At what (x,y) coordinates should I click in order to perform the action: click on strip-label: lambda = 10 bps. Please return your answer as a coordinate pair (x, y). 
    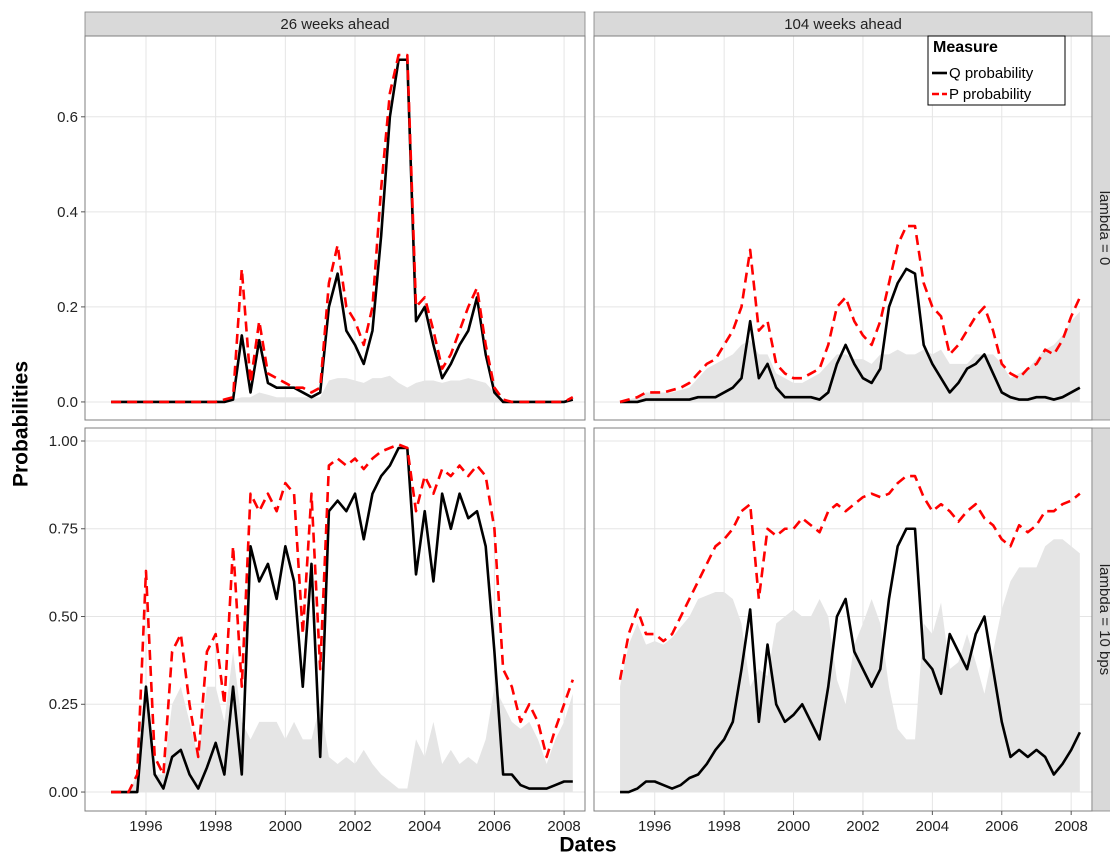
    Looking at the image, I should click on (1103, 619).